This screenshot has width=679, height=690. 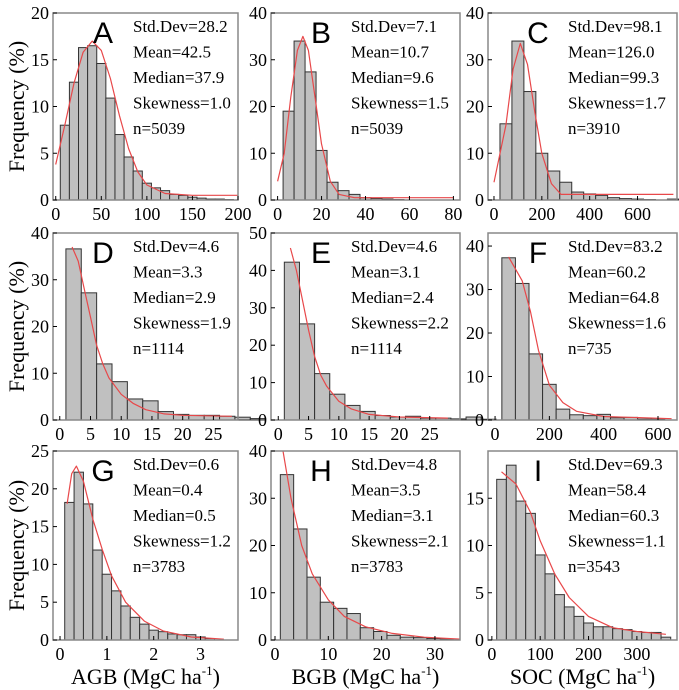 I want to click on stat-n: n=3783, so click(x=159, y=566).